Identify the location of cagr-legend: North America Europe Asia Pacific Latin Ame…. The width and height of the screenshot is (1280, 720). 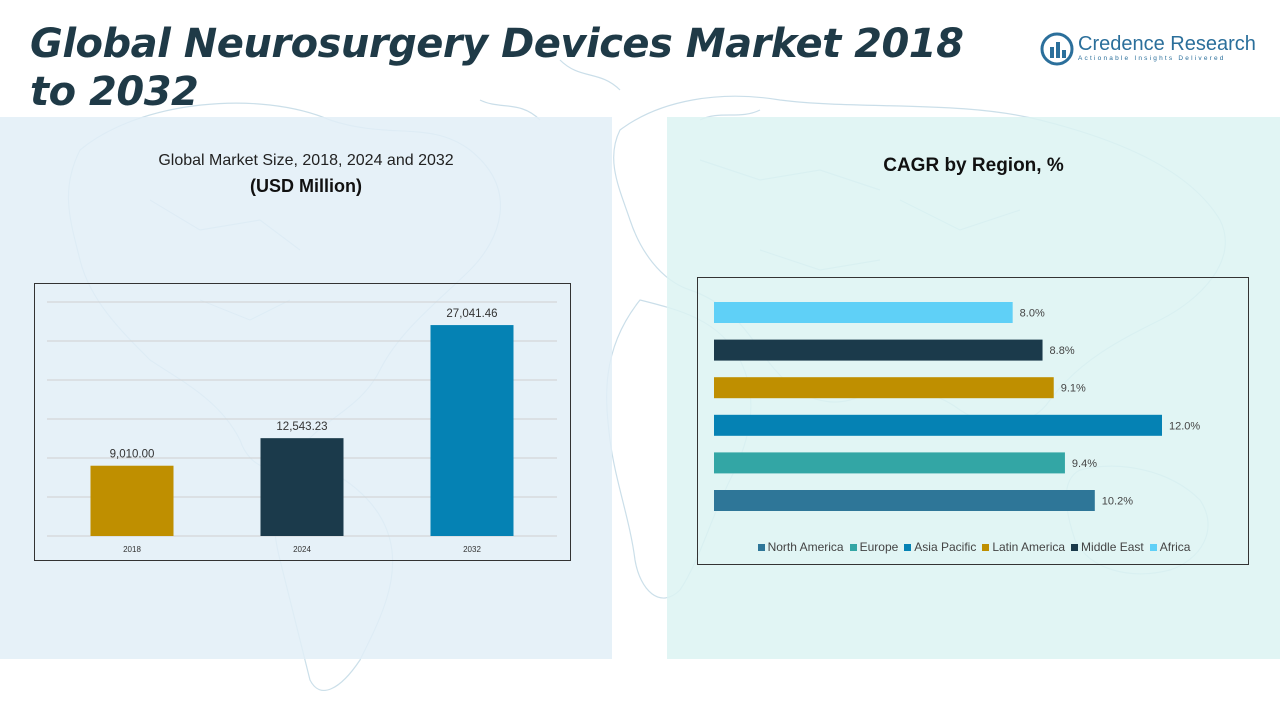
(974, 547).